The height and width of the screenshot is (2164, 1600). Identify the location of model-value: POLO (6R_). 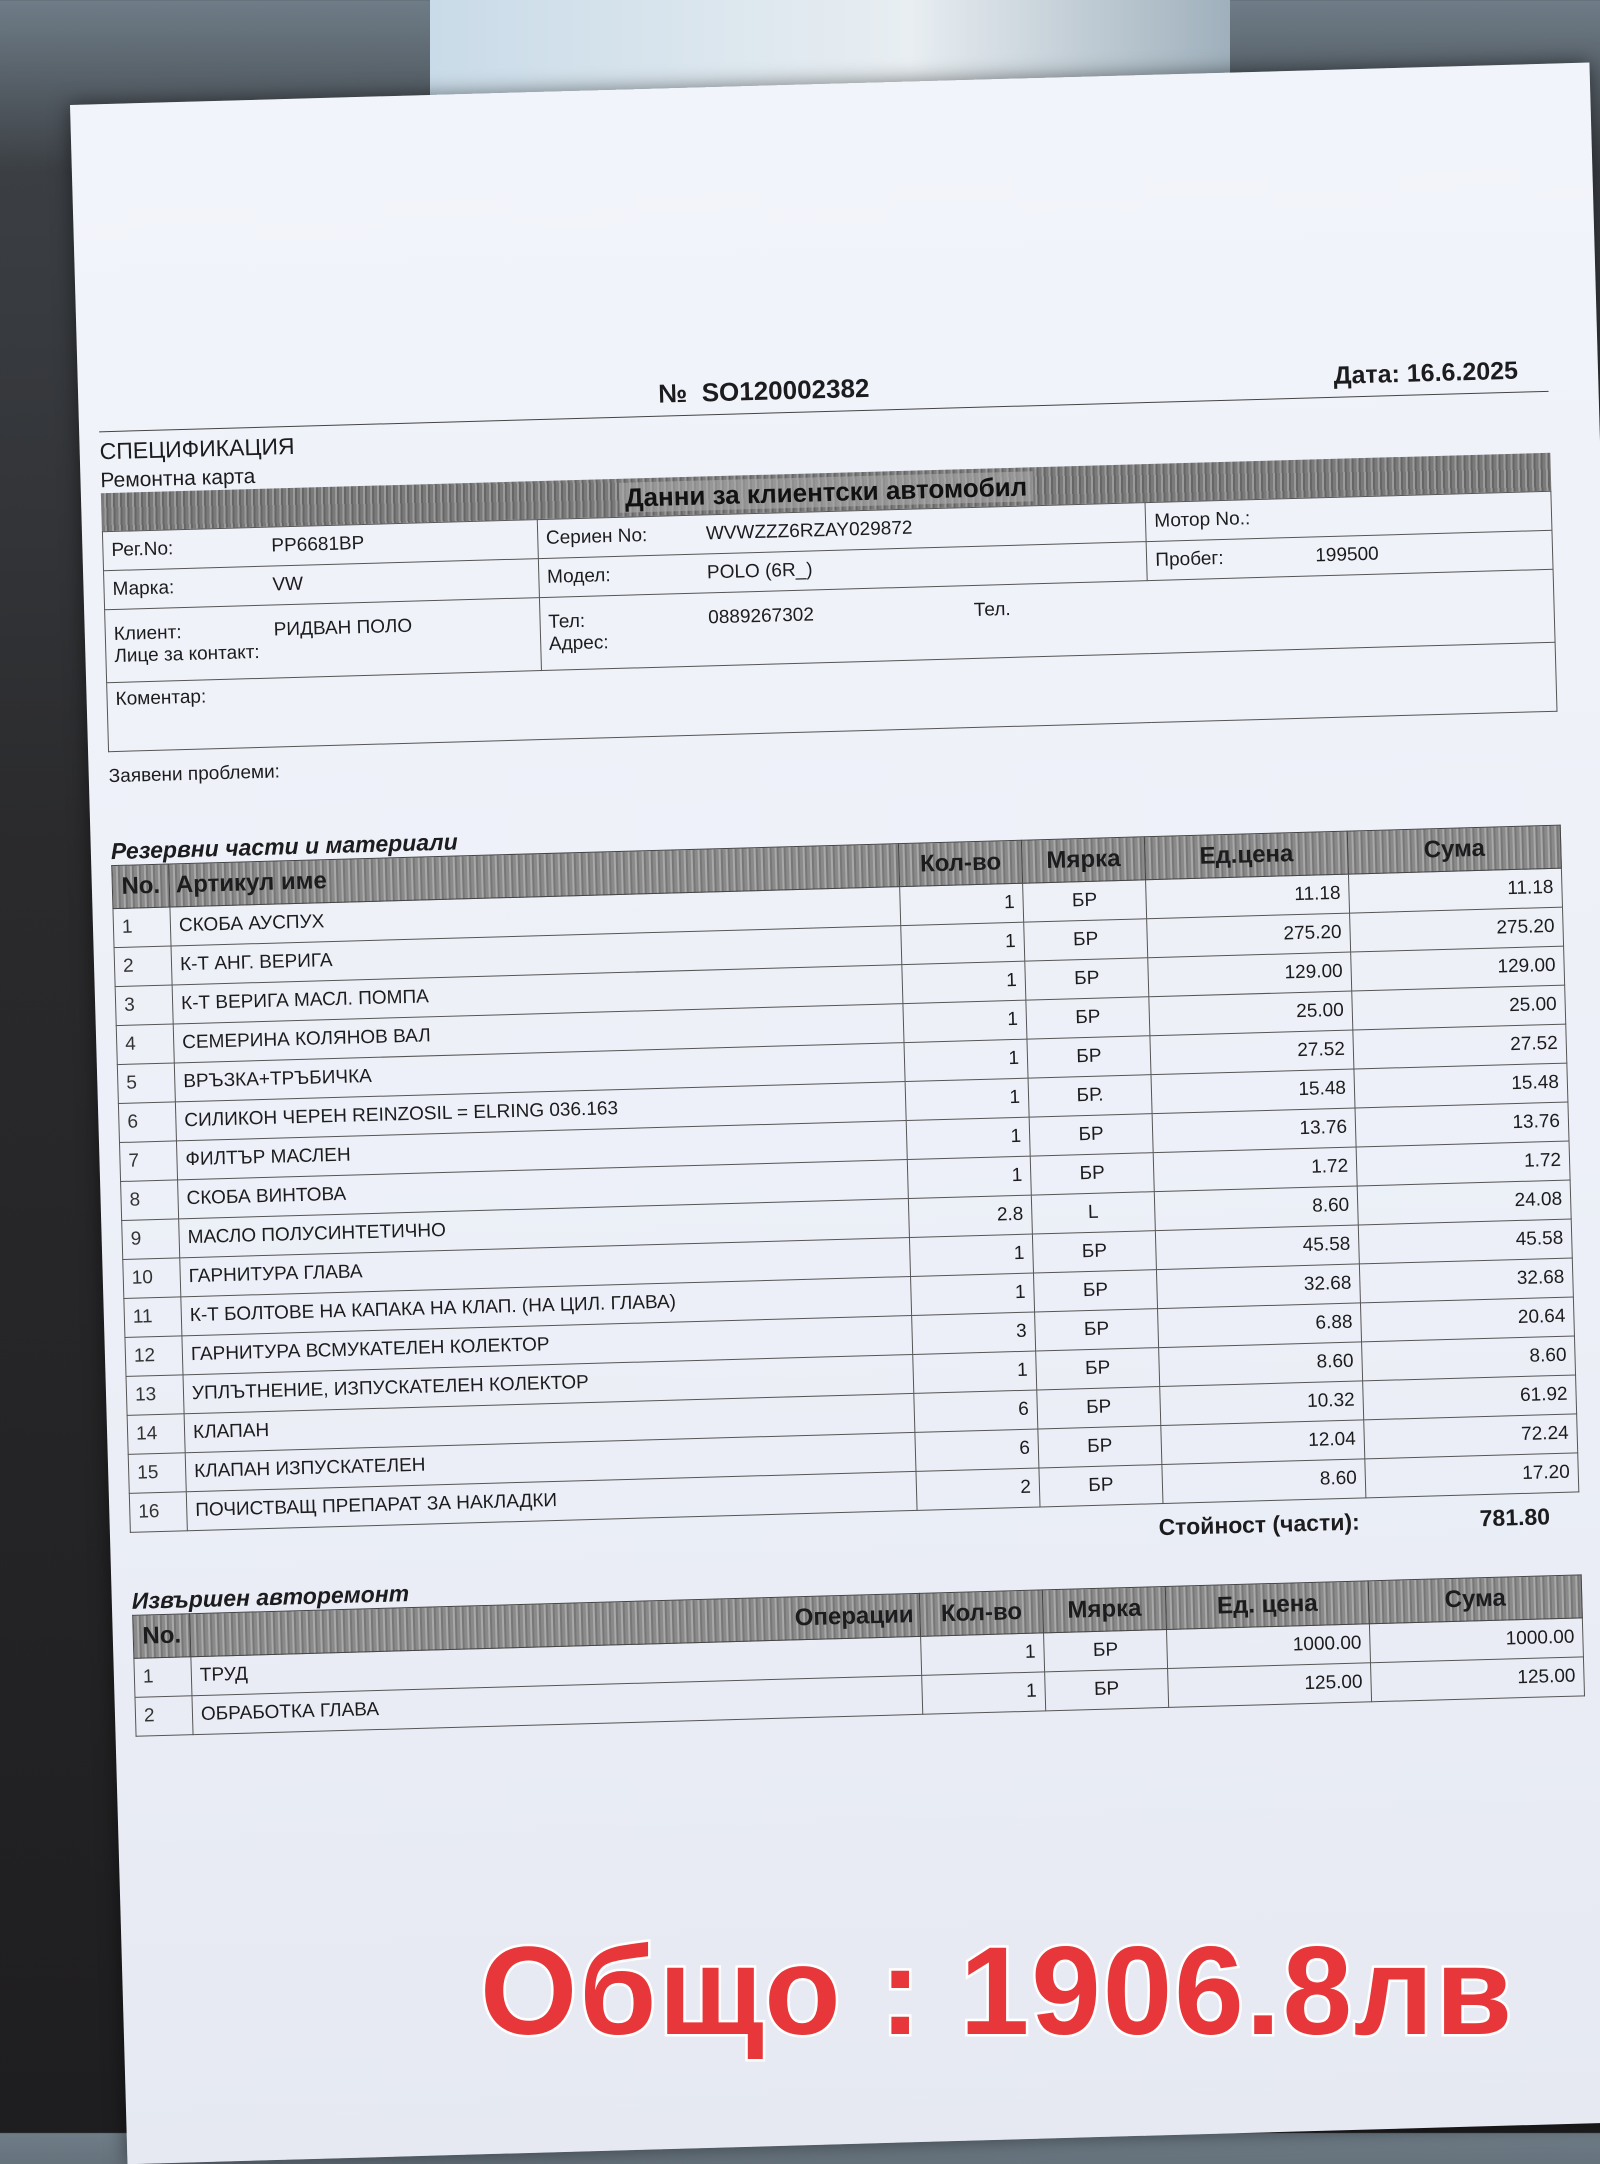
(759, 571).